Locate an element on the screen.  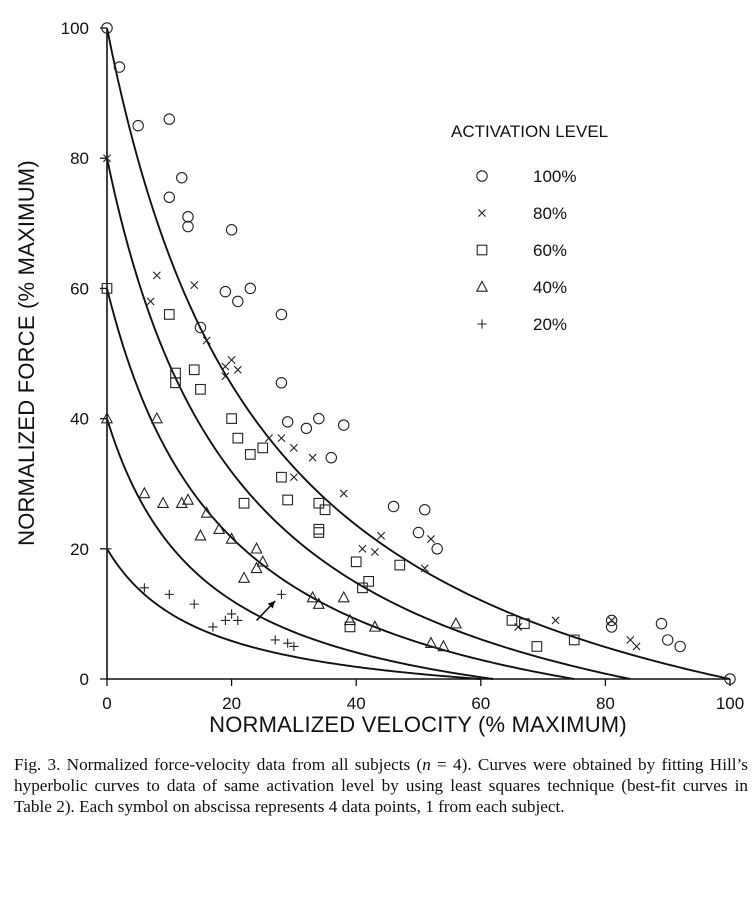
y-tick-label: 0 is located at coordinates (84, 679).